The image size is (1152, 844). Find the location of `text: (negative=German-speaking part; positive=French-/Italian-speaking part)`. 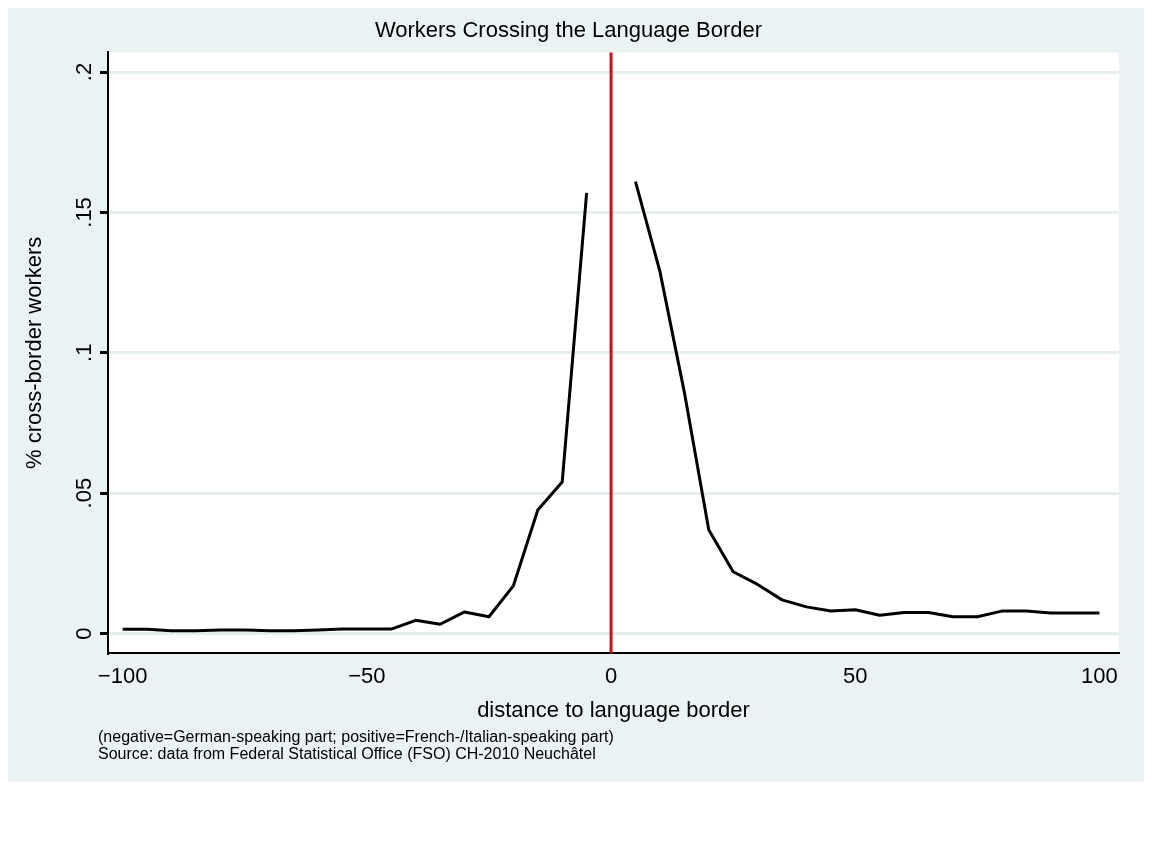

text: (negative=German-speaking part; positive=French-/Italian-speaking part) is located at coordinates (356, 736).